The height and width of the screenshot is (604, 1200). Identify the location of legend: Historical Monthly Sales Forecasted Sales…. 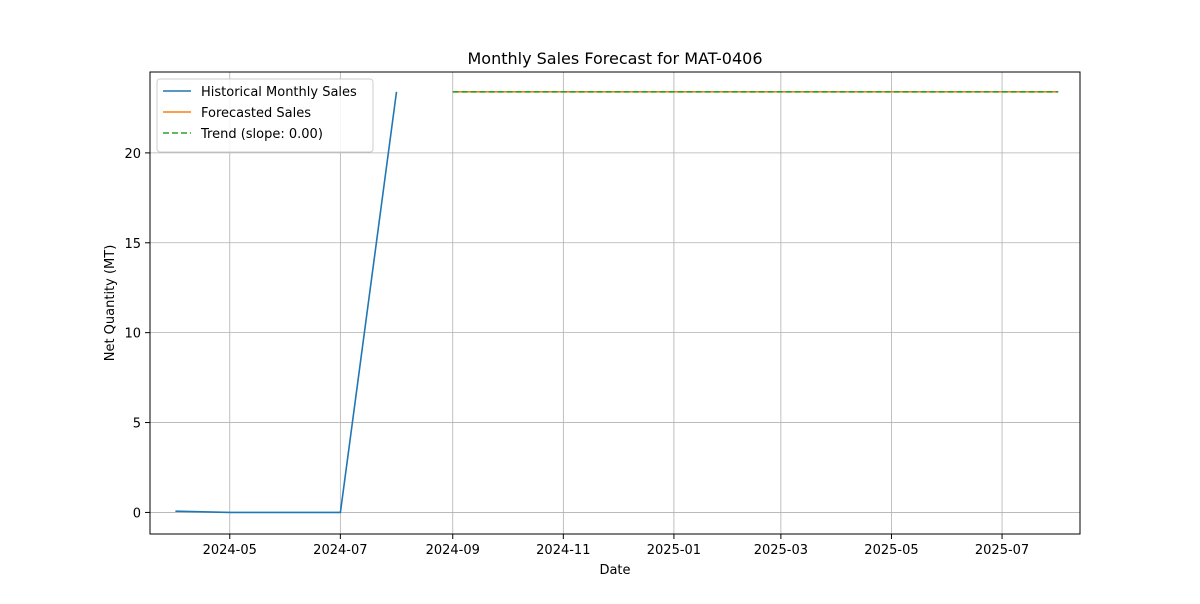
(265, 115).